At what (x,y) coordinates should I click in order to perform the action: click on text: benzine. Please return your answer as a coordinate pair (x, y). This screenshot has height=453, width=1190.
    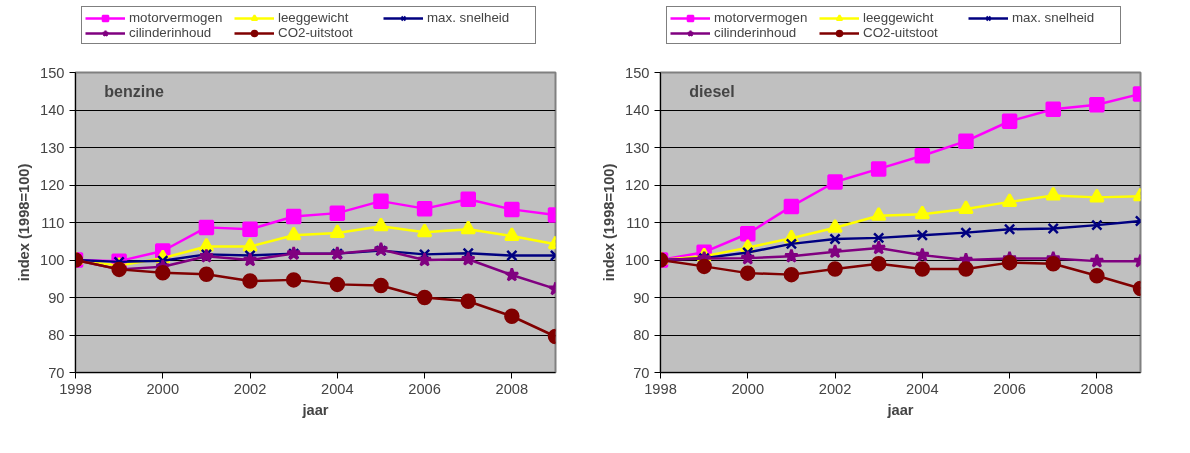
    Looking at the image, I should click on (134, 91).